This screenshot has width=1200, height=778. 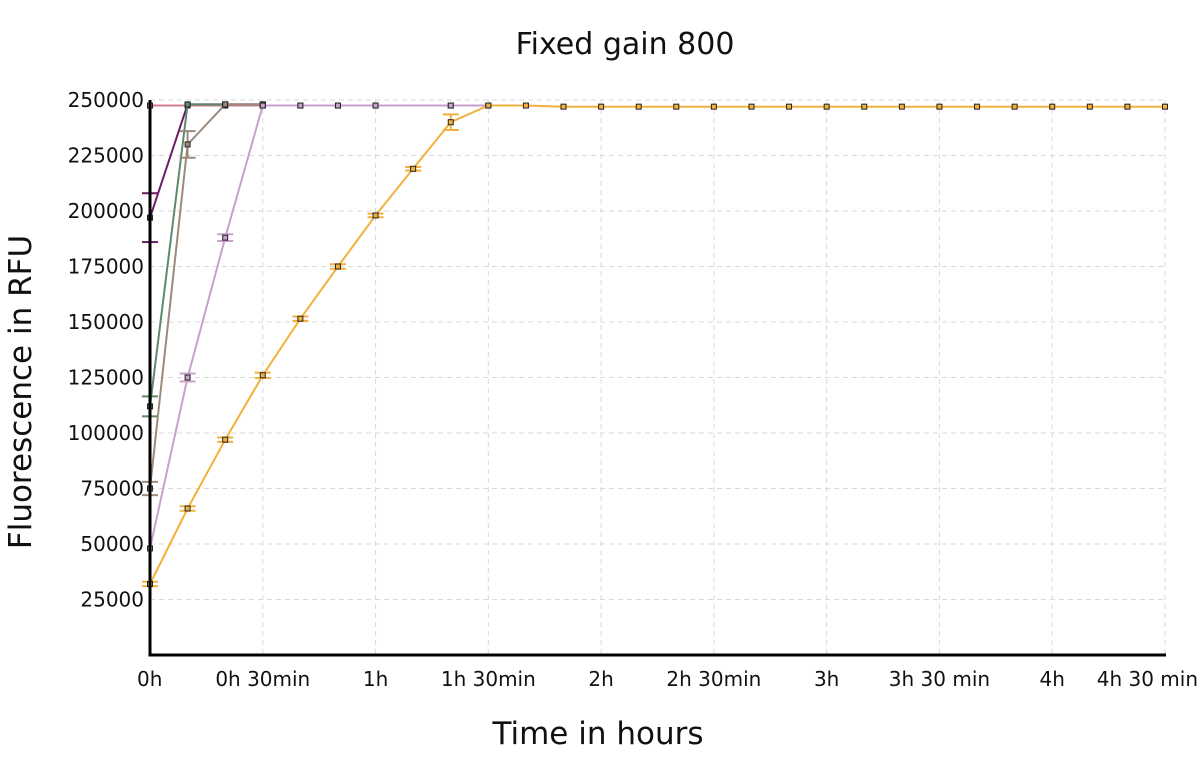 I want to click on y-tick-label-8: 225000, so click(x=106, y=156).